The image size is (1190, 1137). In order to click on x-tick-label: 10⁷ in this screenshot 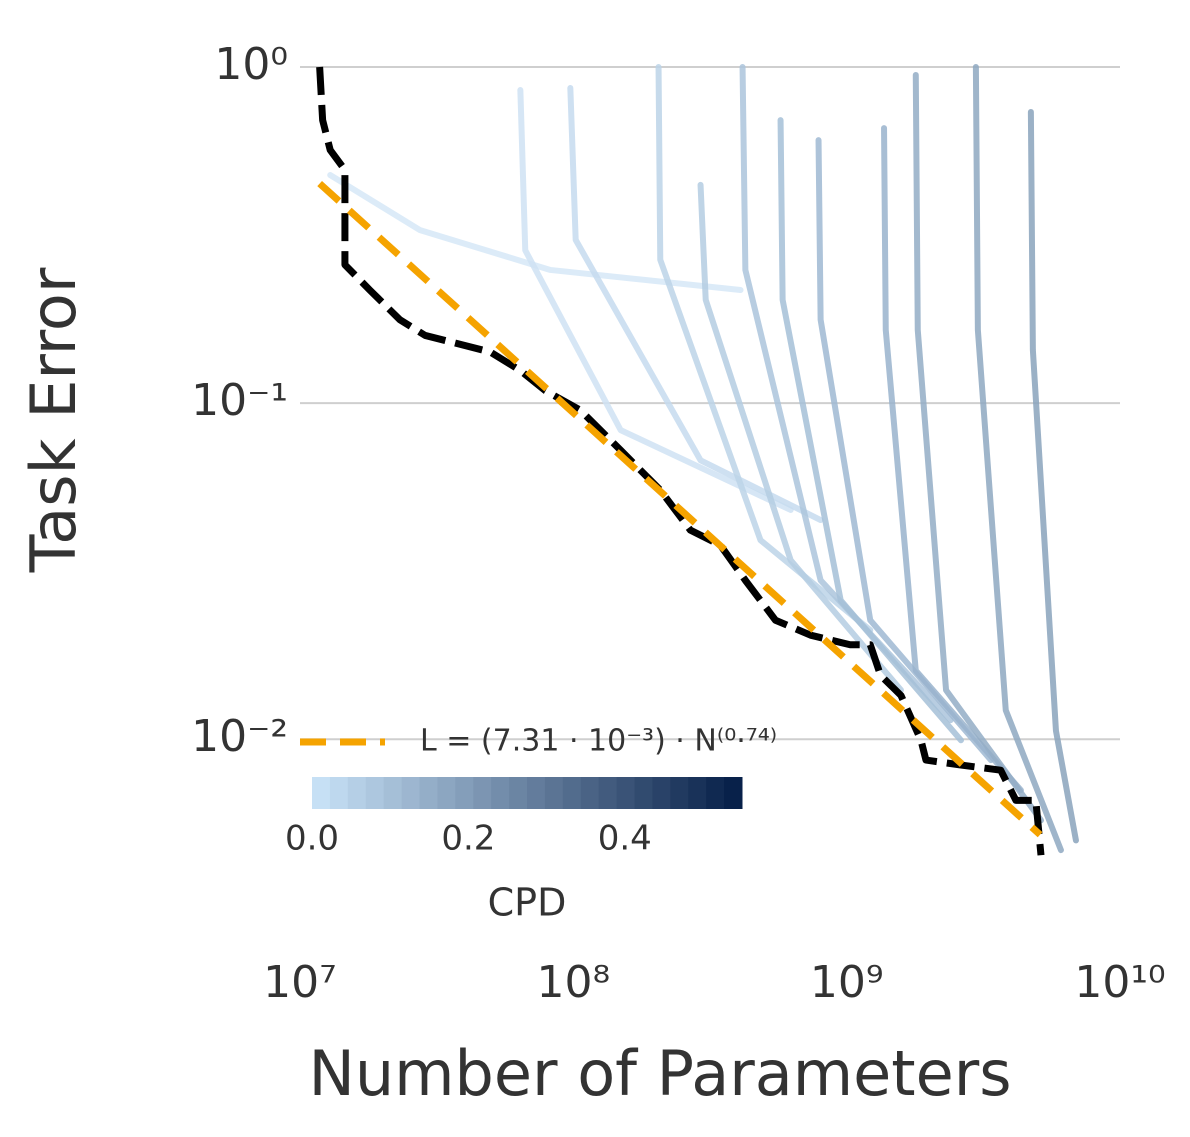, I will do `click(300, 982)`.